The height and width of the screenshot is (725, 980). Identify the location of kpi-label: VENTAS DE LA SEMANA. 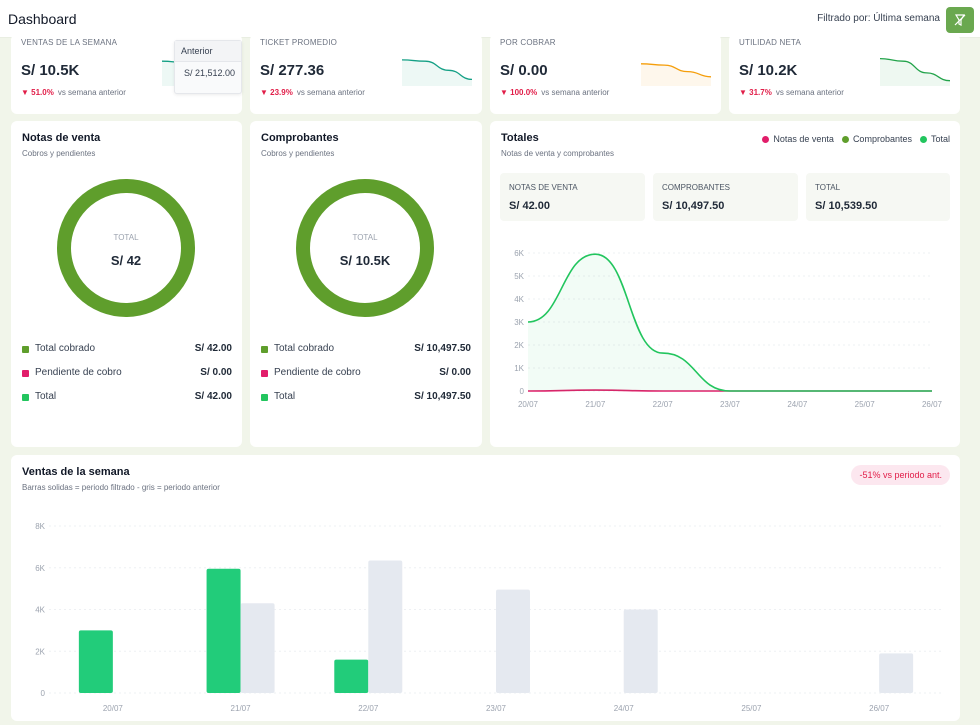
(69, 42).